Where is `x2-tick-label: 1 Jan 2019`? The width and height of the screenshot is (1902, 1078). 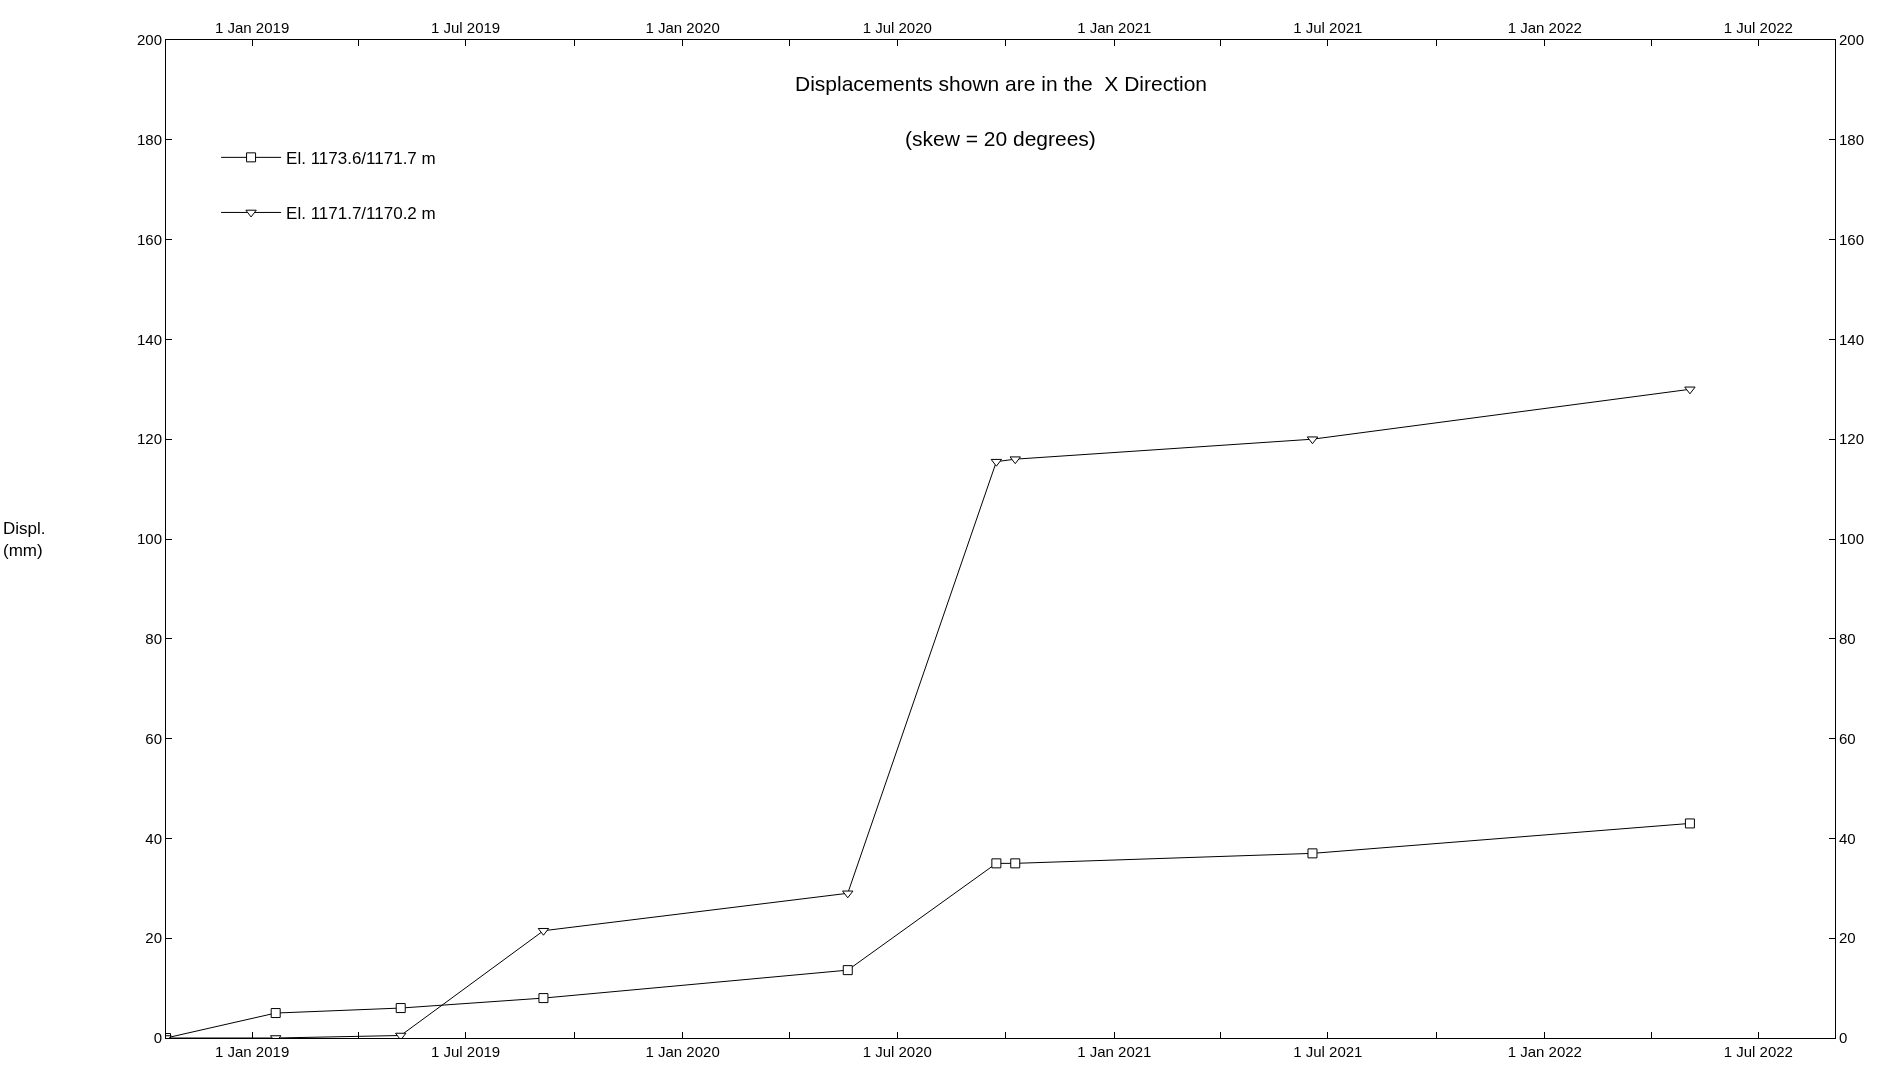
x2-tick-label: 1 Jan 2019 is located at coordinates (252, 1051).